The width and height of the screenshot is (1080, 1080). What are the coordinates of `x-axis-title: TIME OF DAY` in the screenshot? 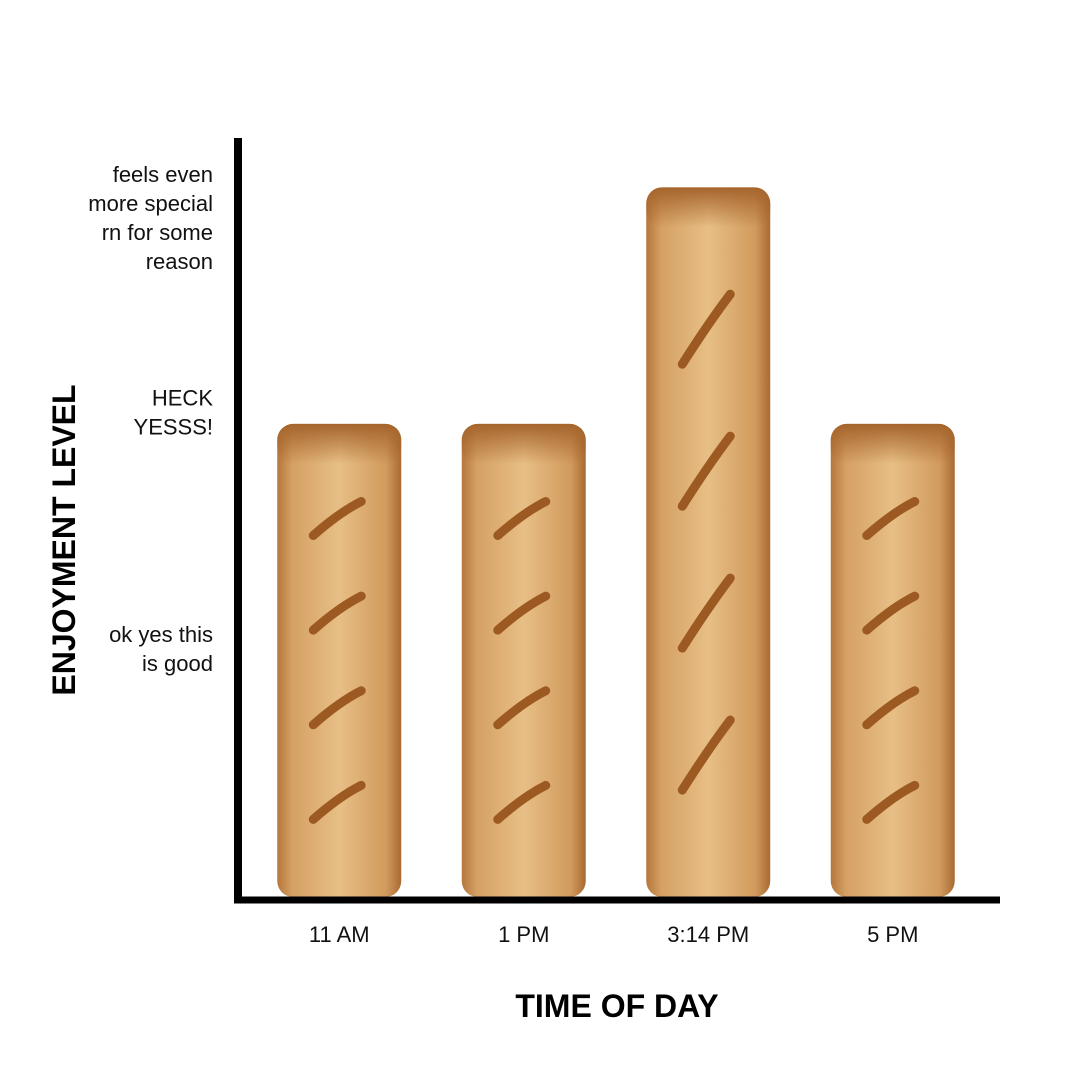 It's located at (616, 1006).